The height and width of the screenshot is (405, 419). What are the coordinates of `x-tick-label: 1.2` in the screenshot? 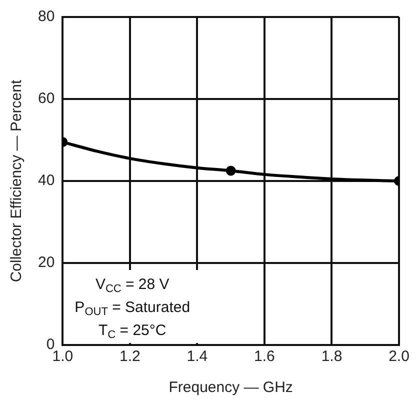 It's located at (130, 357).